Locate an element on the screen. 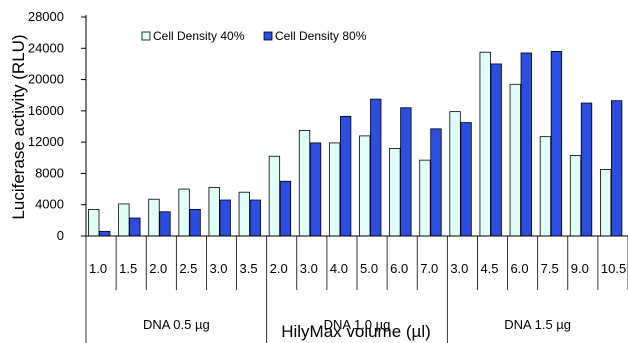  x-axis-title: HilyMax volume (µl) is located at coordinates (356, 331).